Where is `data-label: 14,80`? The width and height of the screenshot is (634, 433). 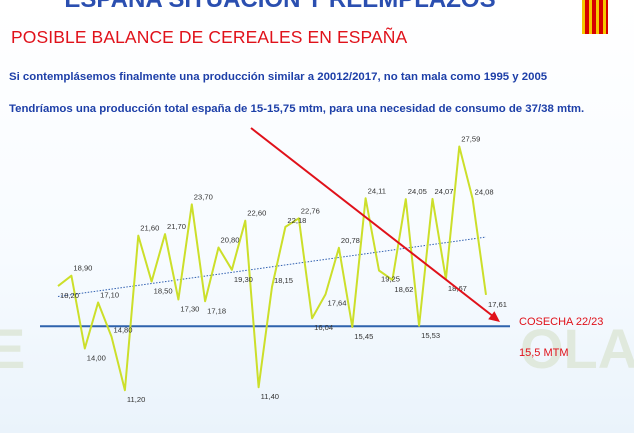 data-label: 14,80 is located at coordinates (123, 330).